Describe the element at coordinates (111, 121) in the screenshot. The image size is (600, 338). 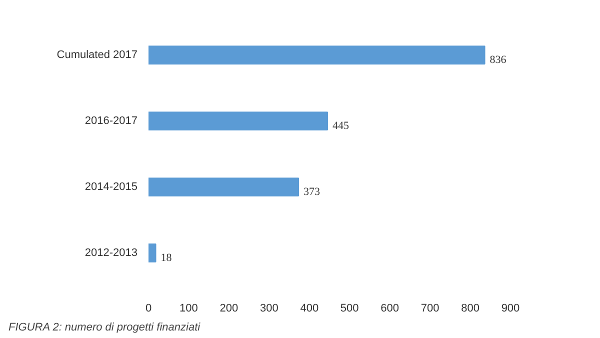
I see `y-tick-label: 2016-2017` at that location.